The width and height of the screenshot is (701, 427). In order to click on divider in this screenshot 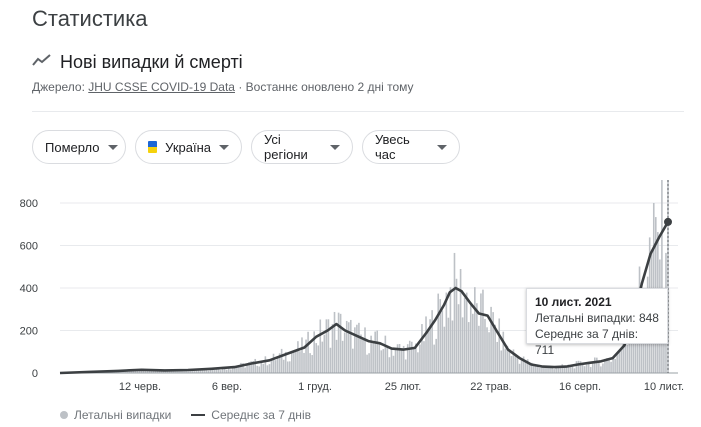, I will do `click(358, 111)`.